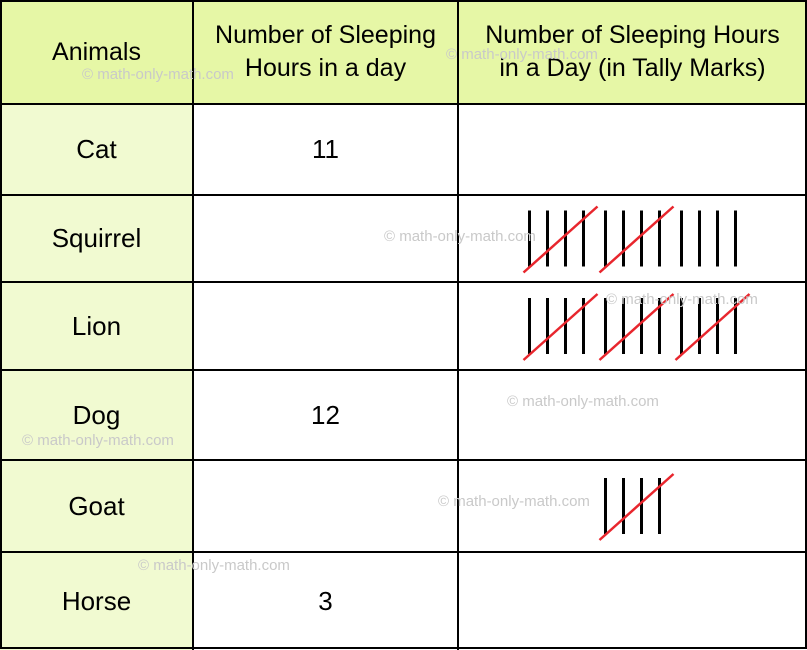  What do you see at coordinates (632, 149) in the screenshot?
I see `row-cat-tally` at bounding box center [632, 149].